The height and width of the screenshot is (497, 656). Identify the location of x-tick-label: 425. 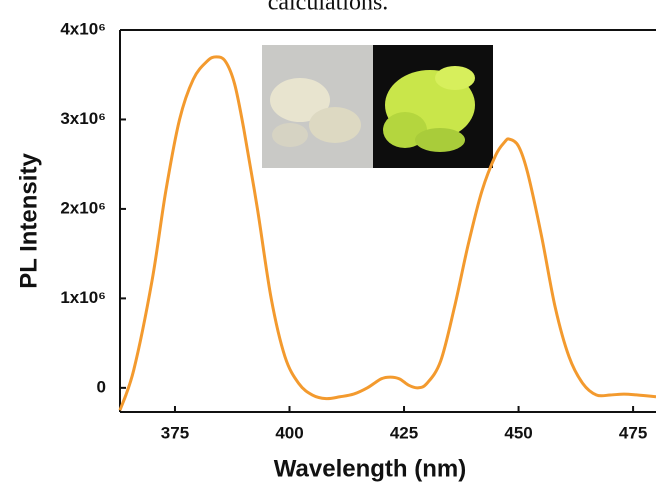
(404, 432).